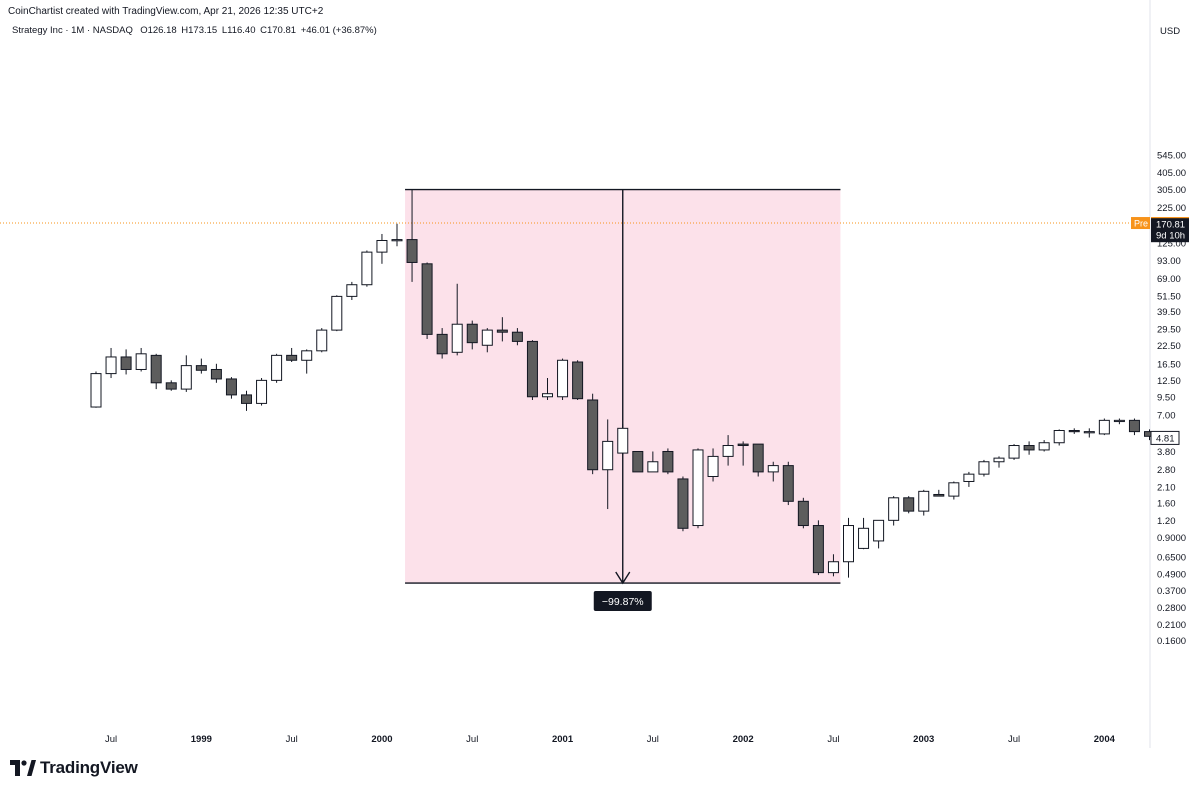 Image resolution: width=1200 pixels, height=790 pixels. Describe the element at coordinates (199, 30) in the screenshot. I see `ohlc-high: H173.15` at that location.